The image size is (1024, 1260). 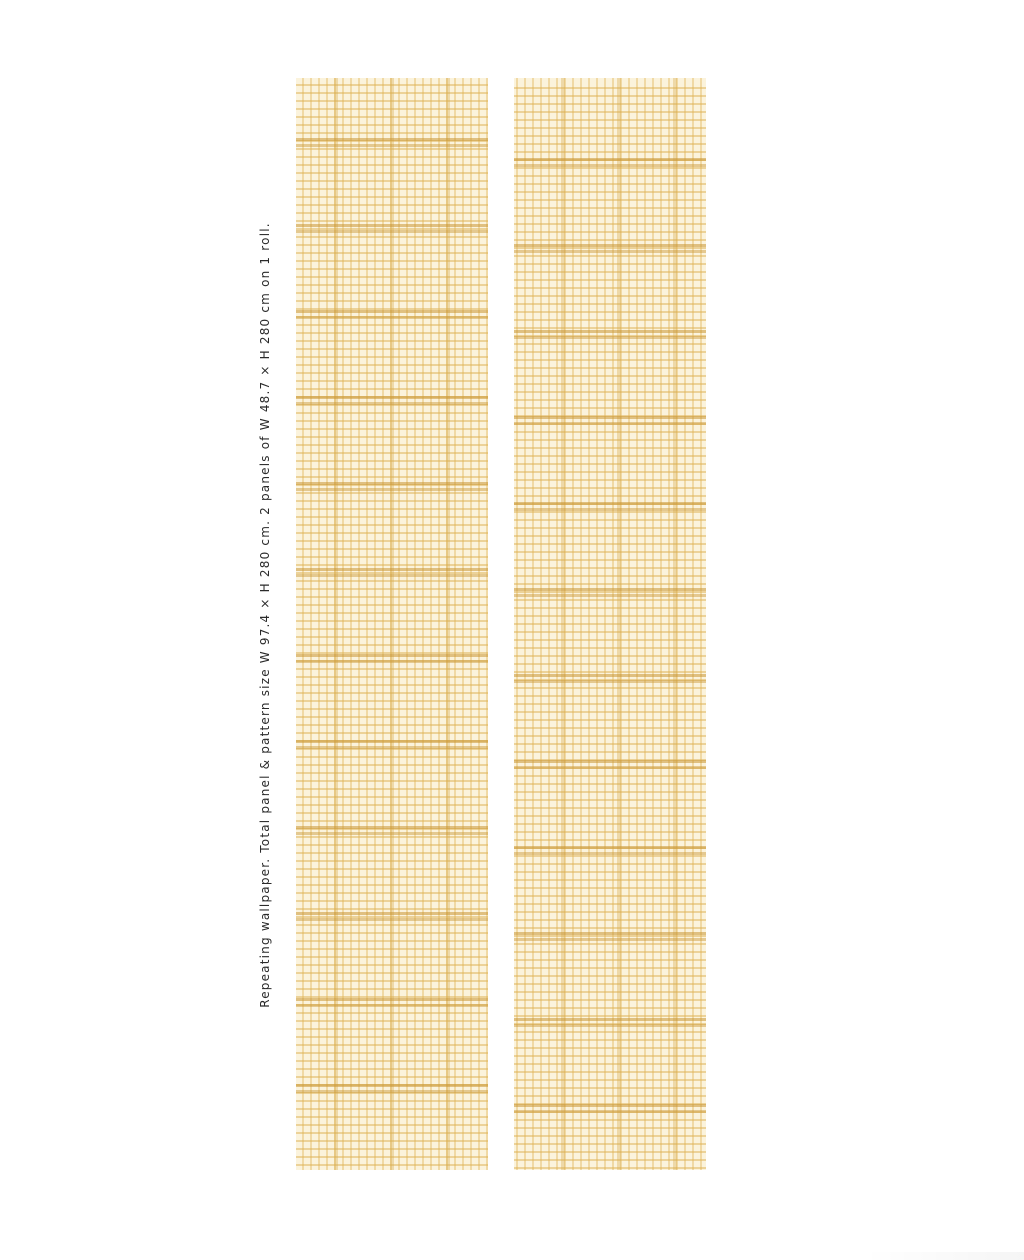 I want to click on page-edge-shadow, so click(x=944, y=1256).